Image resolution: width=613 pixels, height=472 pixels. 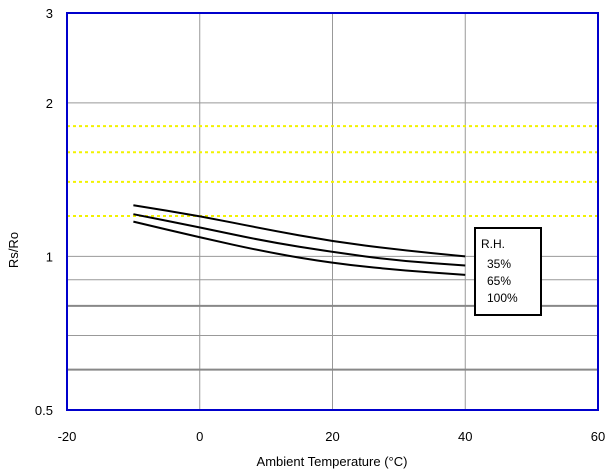 What do you see at coordinates (465, 436) in the screenshot?
I see `x-tick-label: 40` at bounding box center [465, 436].